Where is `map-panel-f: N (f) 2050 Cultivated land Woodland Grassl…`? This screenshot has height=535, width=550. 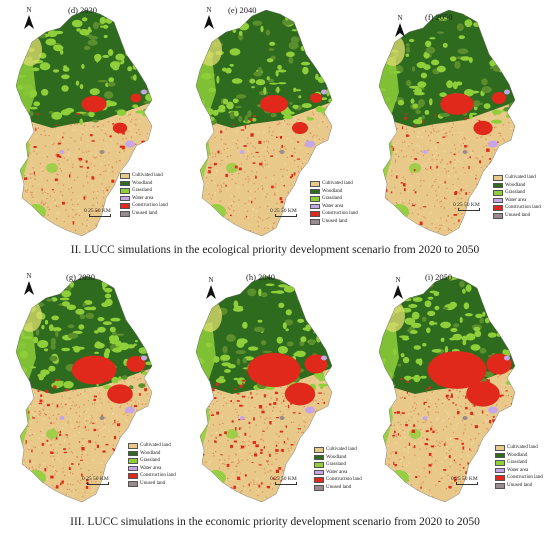 map-panel-f: N (f) 2050 Cultivated land Woodland Grassl… is located at coordinates (455, 122).